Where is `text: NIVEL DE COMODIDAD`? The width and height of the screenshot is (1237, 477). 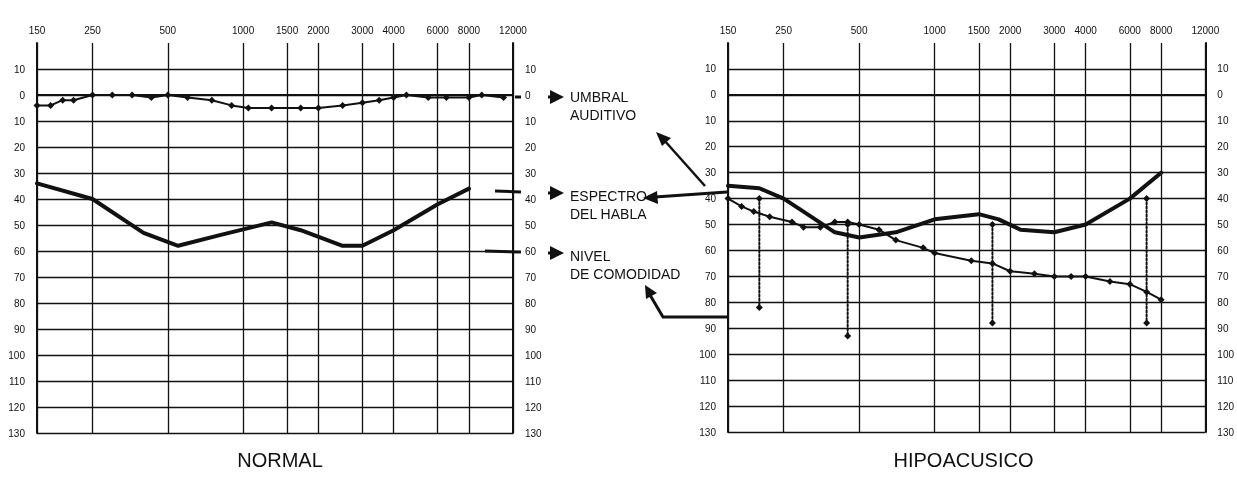
text: NIVEL DE COMODIDAD is located at coordinates (625, 265).